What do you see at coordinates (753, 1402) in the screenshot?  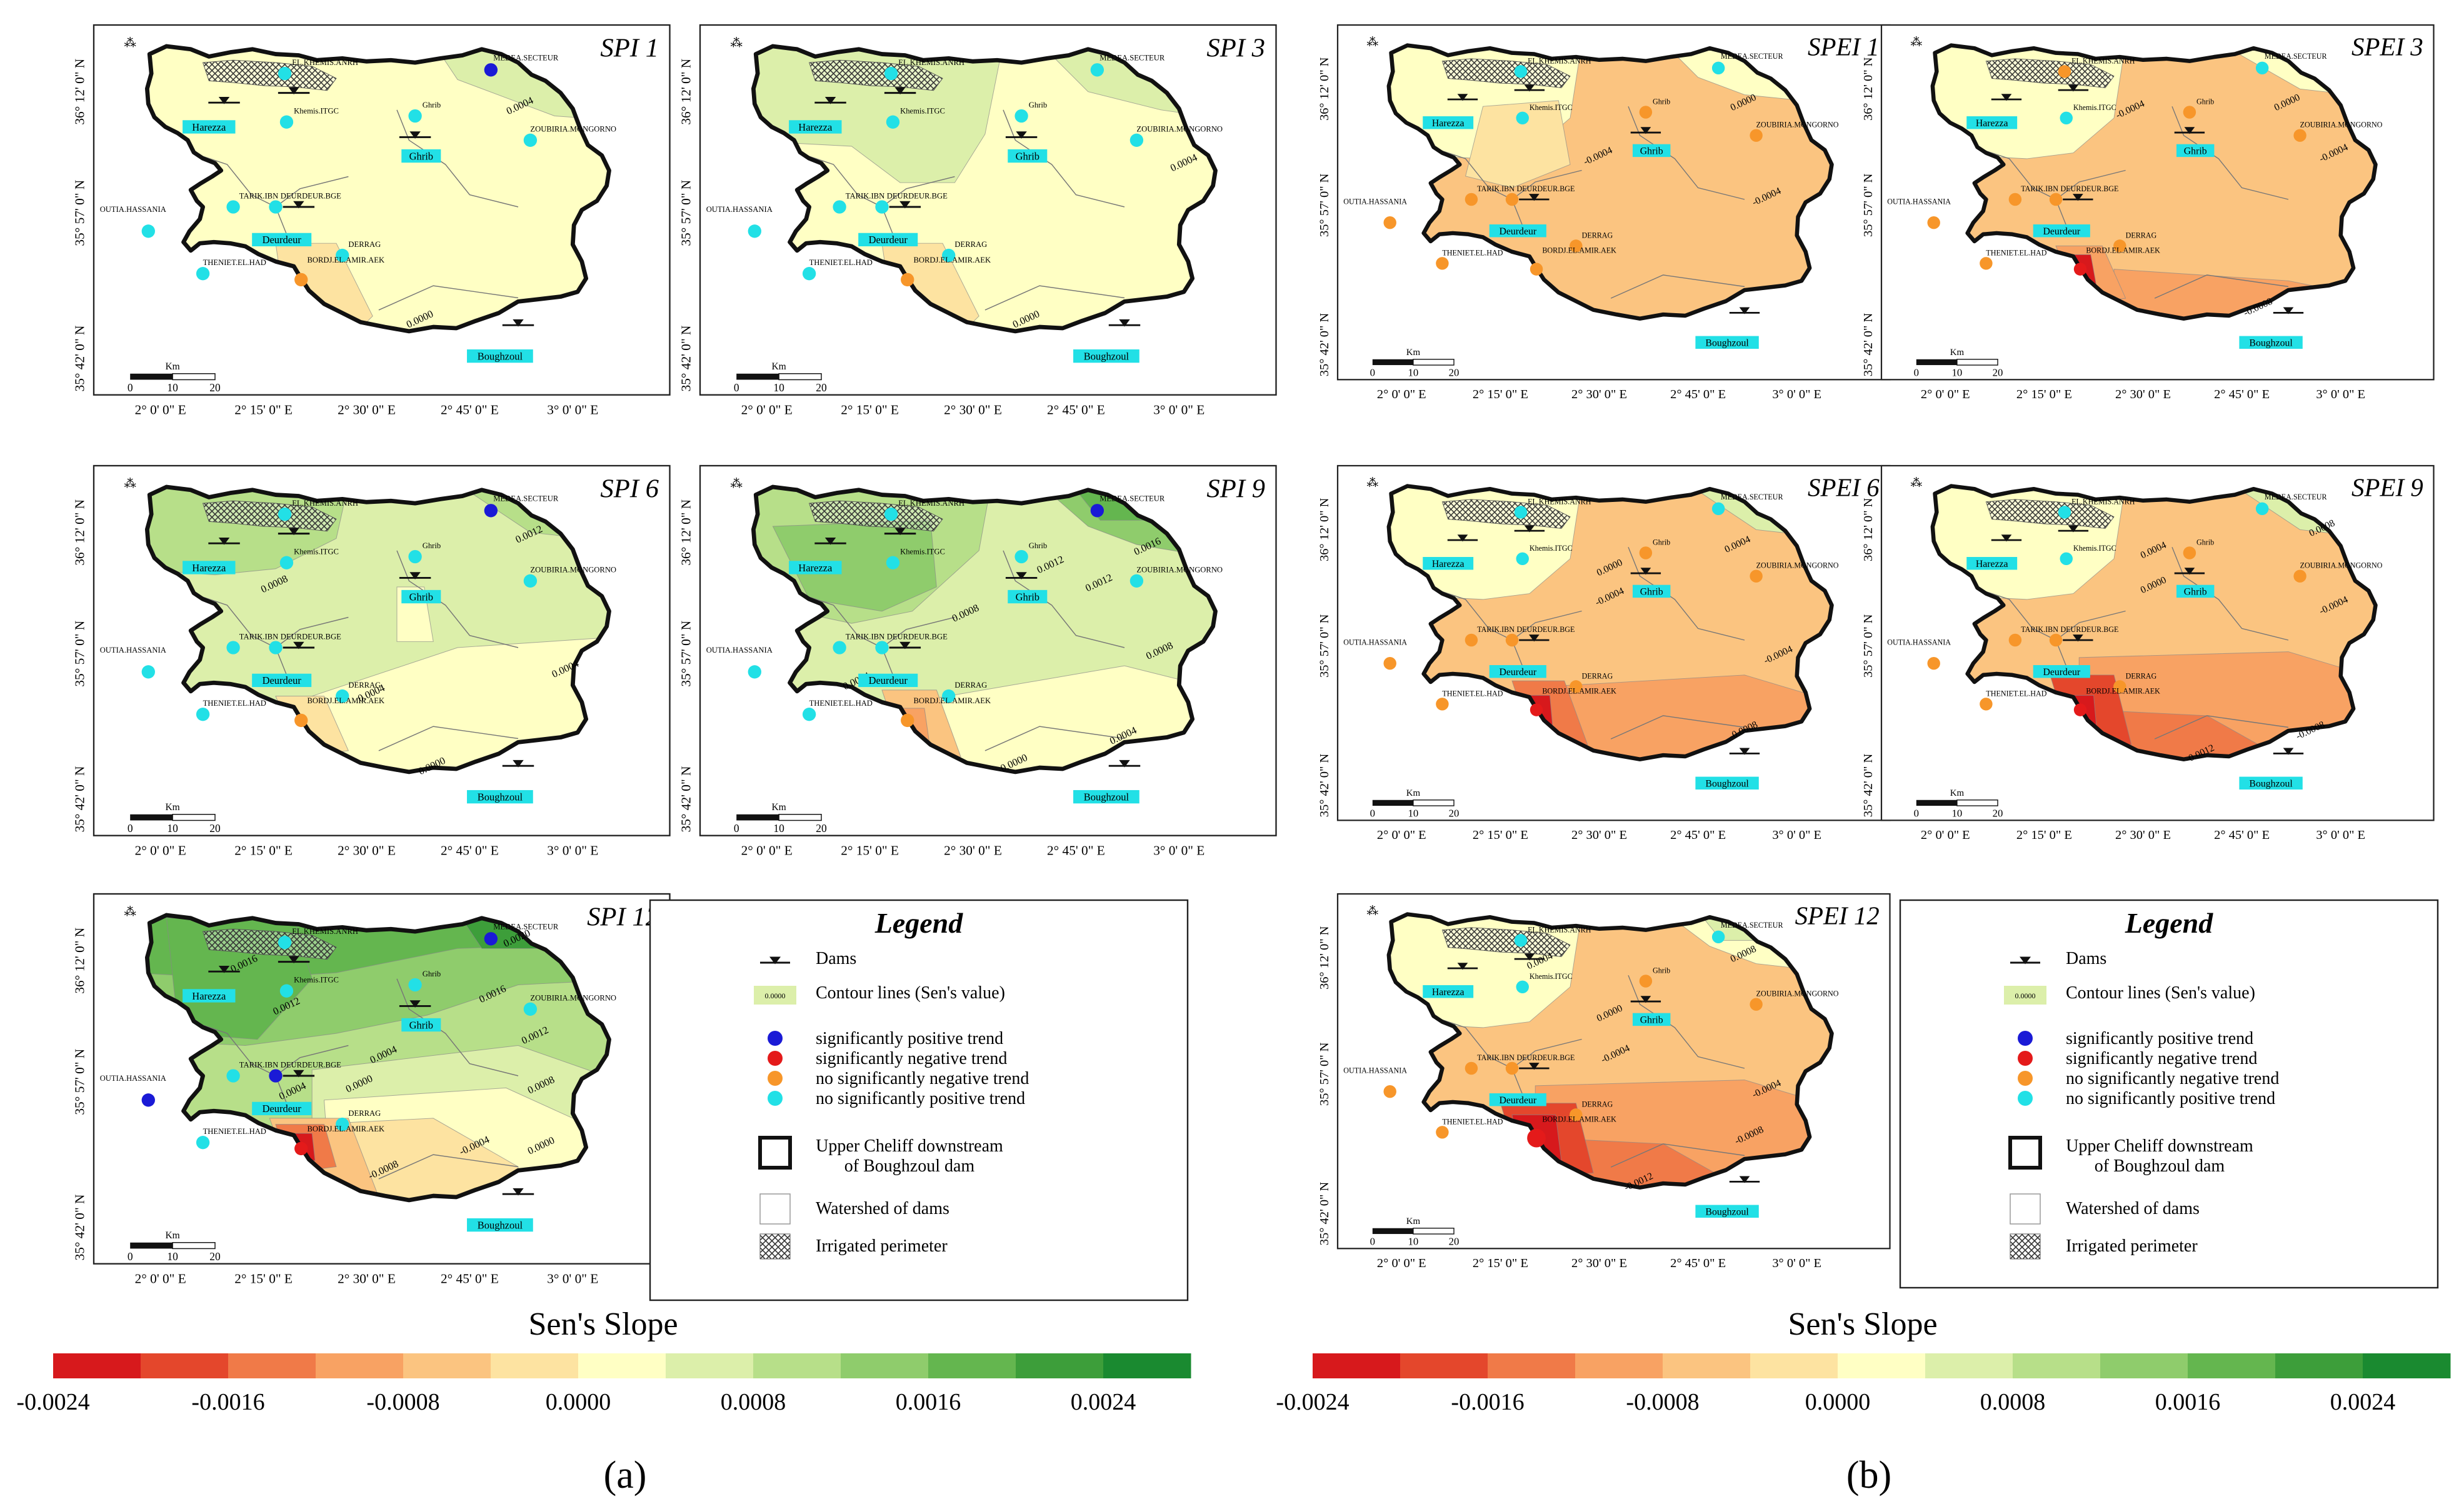 I see `colorbar-tick: 0.0008` at bounding box center [753, 1402].